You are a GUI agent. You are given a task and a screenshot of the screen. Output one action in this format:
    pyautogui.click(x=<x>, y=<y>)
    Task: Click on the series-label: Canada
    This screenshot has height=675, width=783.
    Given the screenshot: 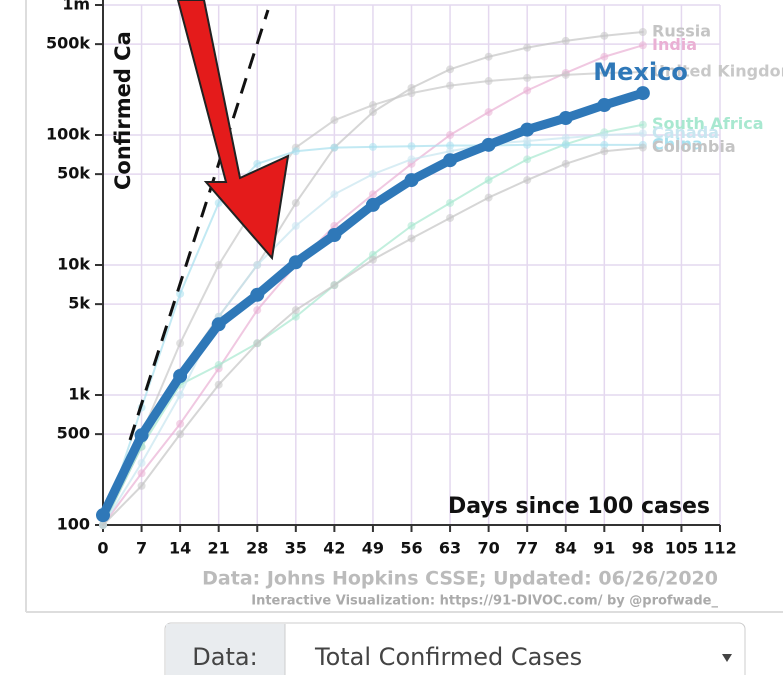 What is the action you would take?
    pyautogui.click(x=685, y=132)
    